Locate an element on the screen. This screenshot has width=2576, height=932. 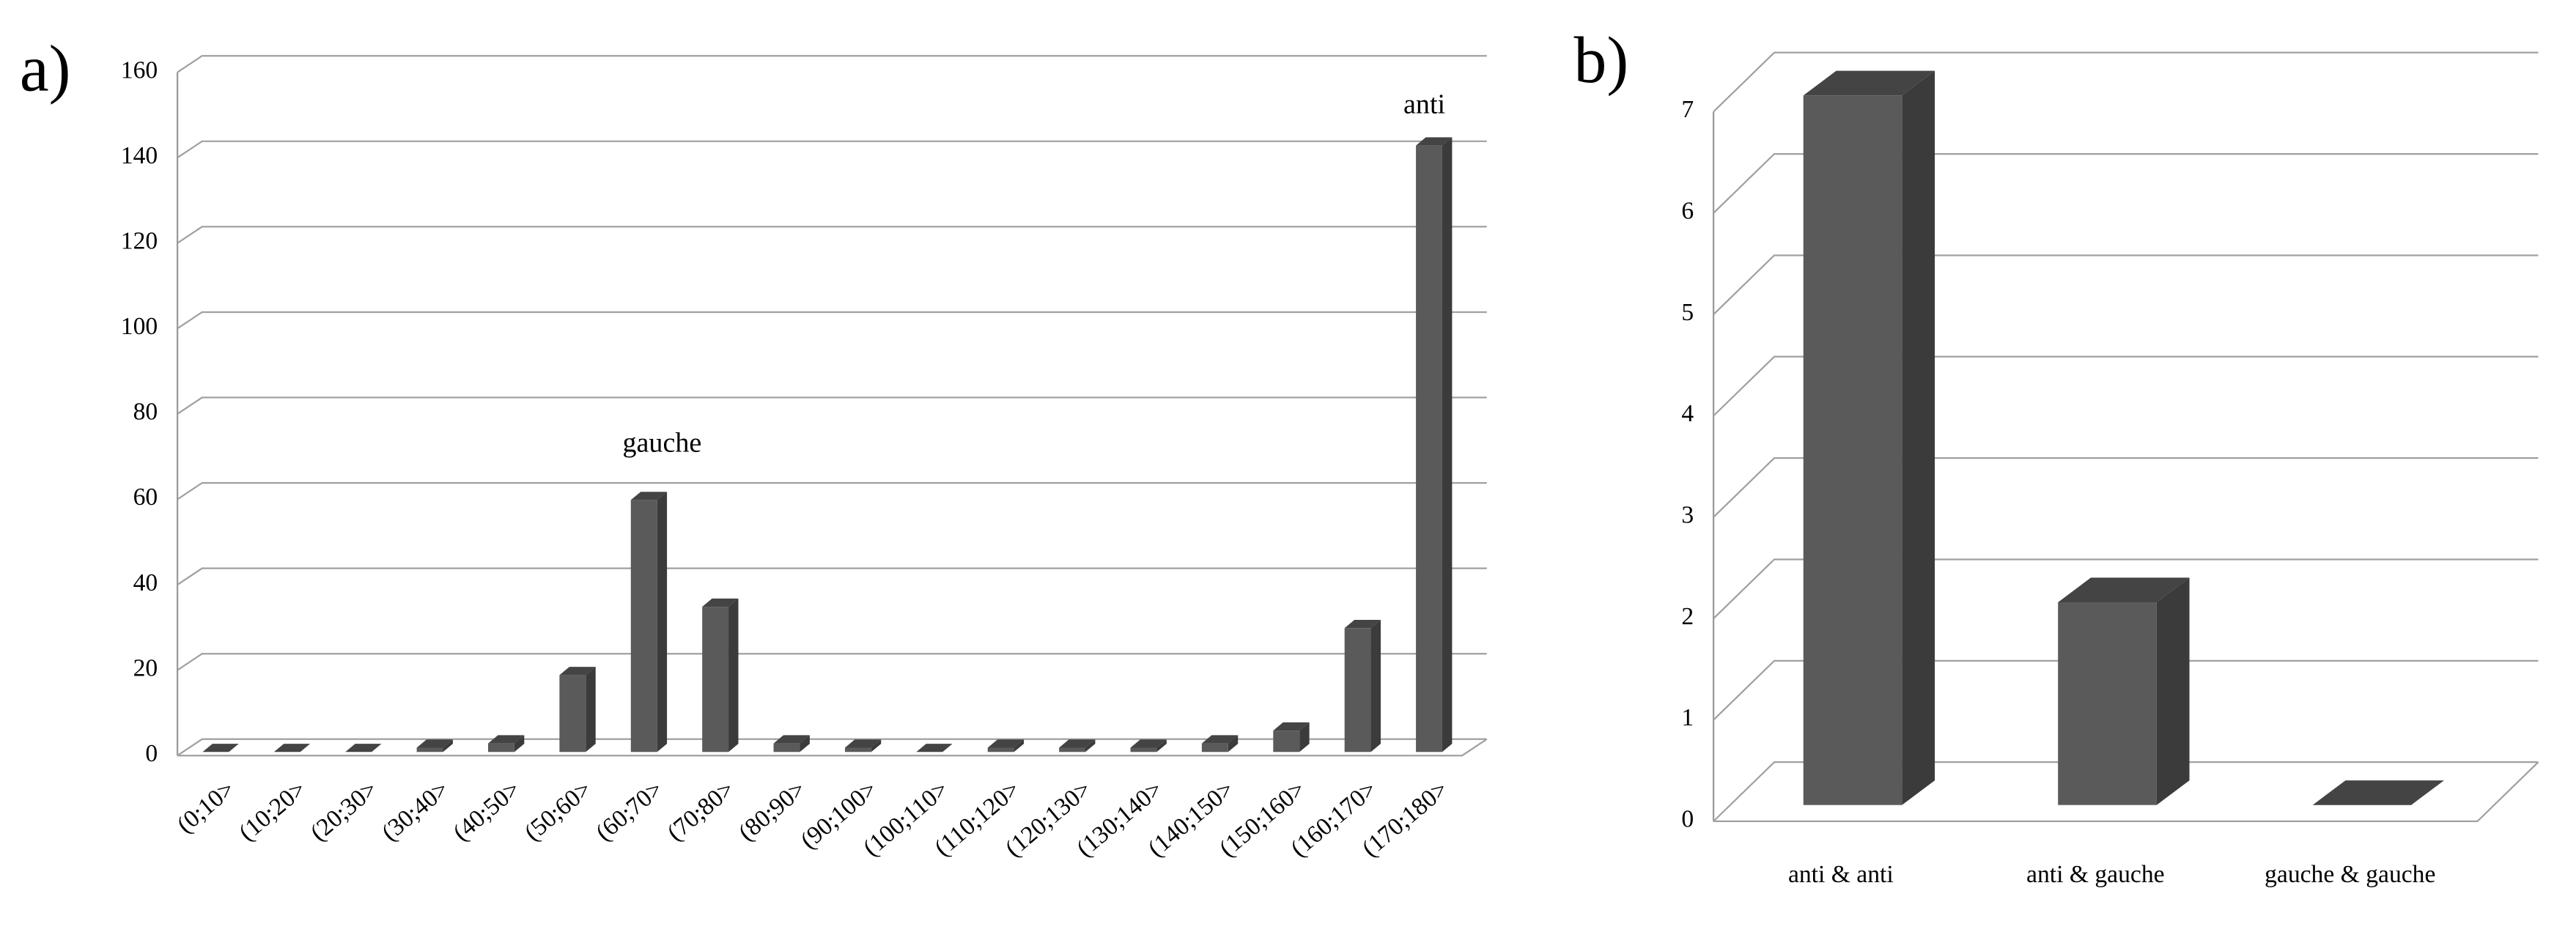
x-tick-label: (0;10> is located at coordinates (206, 806).